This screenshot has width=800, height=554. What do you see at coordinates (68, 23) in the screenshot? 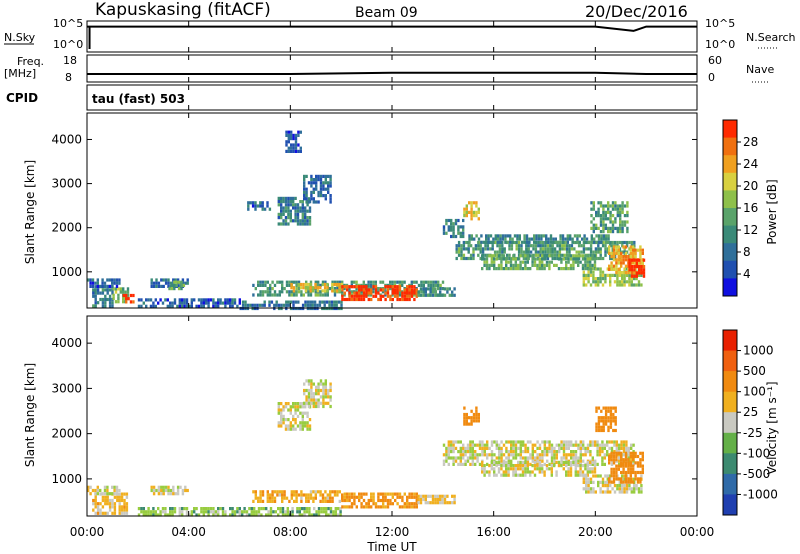
I see `nsky-tick-top: 10^5` at bounding box center [68, 23].